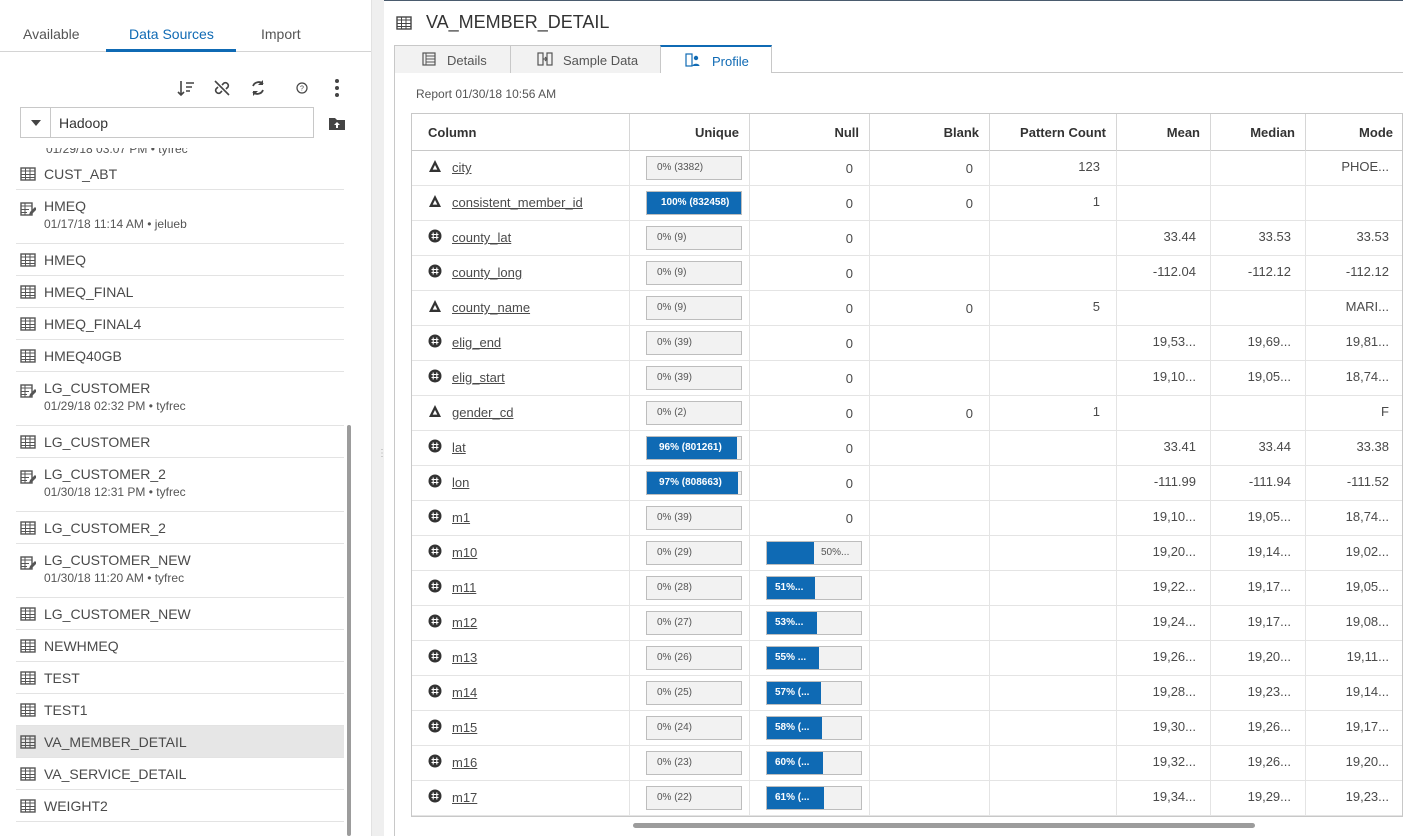  What do you see at coordinates (716, 59) in the screenshot?
I see `tab-profile: Profile` at bounding box center [716, 59].